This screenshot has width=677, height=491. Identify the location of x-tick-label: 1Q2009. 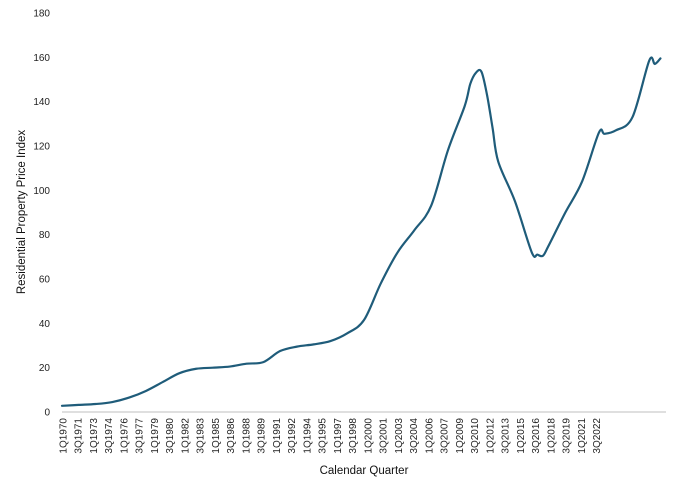
(460, 436).